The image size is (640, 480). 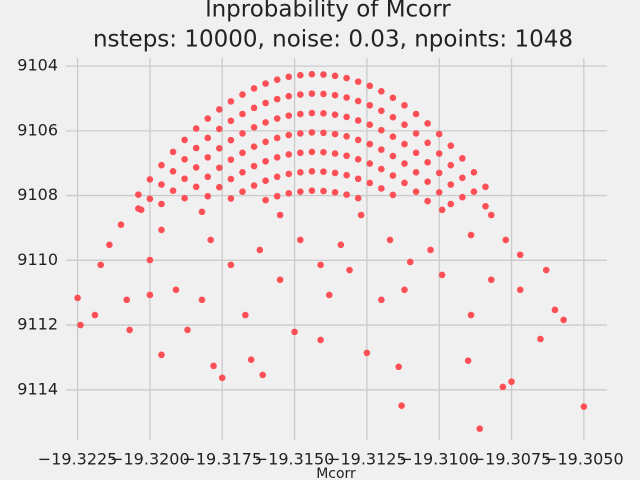 What do you see at coordinates (37, 65) in the screenshot?
I see `y-tick-label: 9104` at bounding box center [37, 65].